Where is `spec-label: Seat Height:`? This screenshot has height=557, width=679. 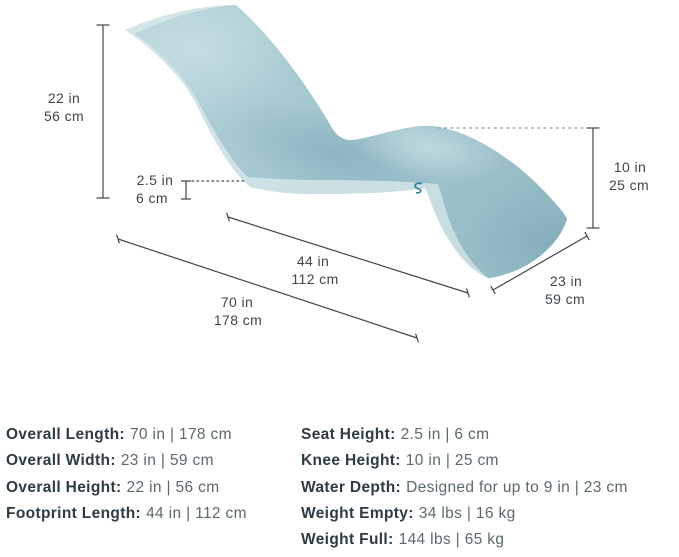
spec-label: Seat Height: is located at coordinates (348, 434).